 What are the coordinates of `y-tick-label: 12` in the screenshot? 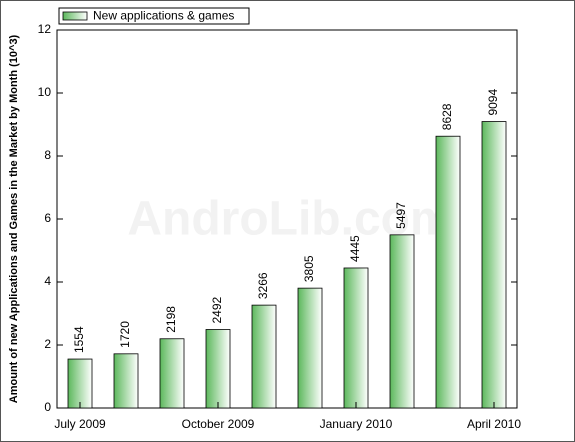 It's located at (45, 29).